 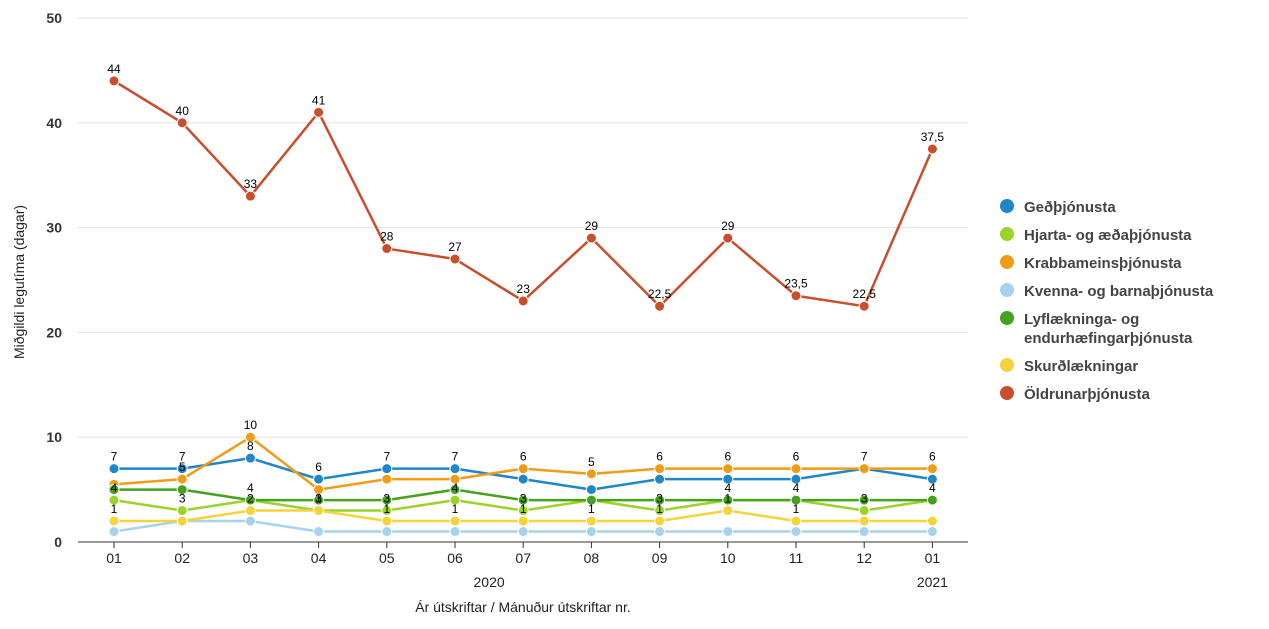 I want to click on y-tick-label: 30, so click(x=54, y=228).